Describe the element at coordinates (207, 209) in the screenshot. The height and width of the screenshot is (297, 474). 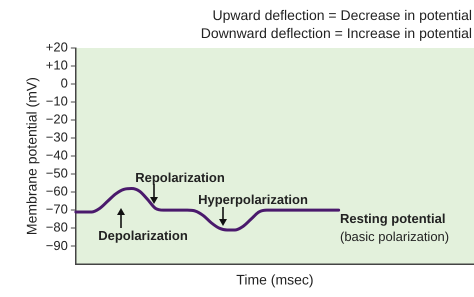
I see `line-series` at that location.